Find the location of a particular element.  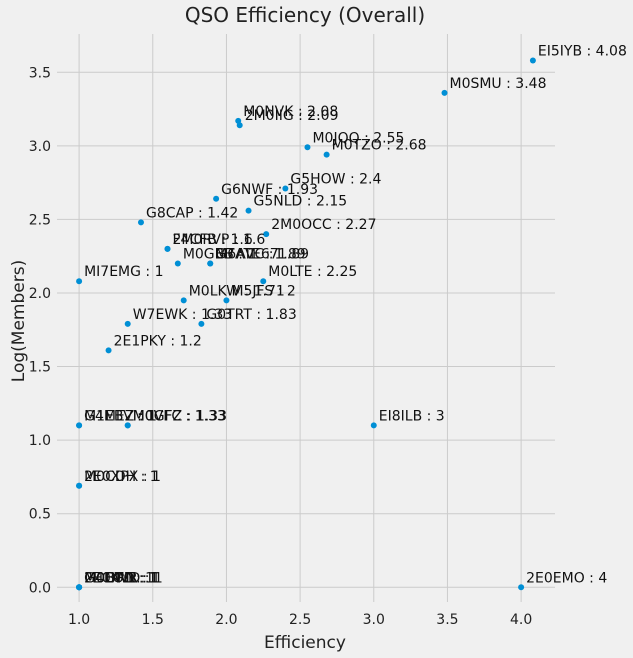

data-point-label: G4EOL : 1 is located at coordinates (119, 578).